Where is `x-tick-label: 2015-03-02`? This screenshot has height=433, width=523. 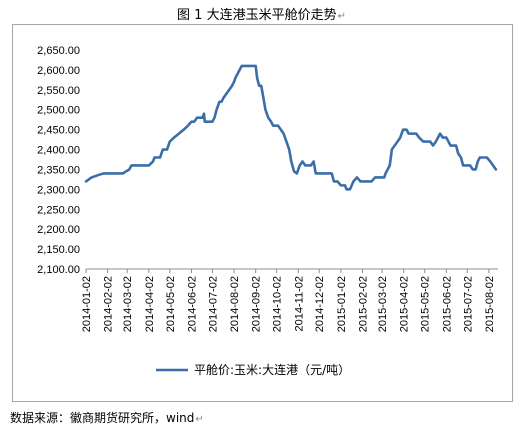 x-tick-label: 2015-03-02 is located at coordinates (383, 304).